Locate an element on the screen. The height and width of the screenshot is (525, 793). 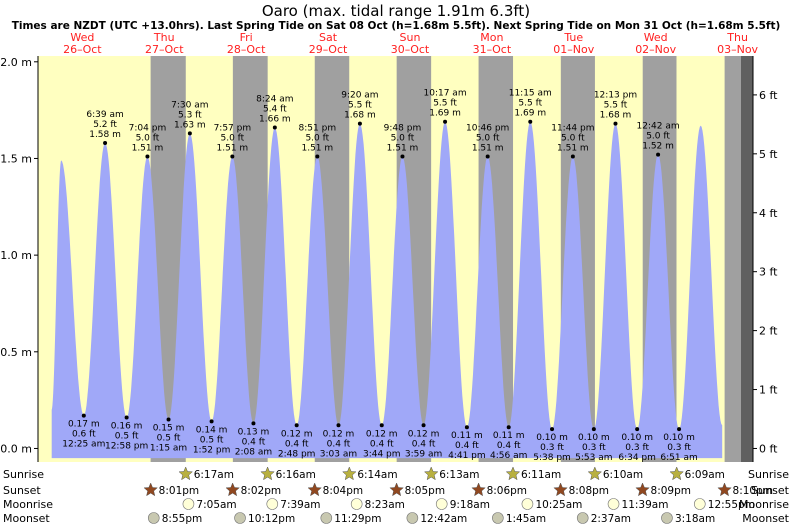
sunrise-time-label: 6:14am is located at coordinates (377, 475).